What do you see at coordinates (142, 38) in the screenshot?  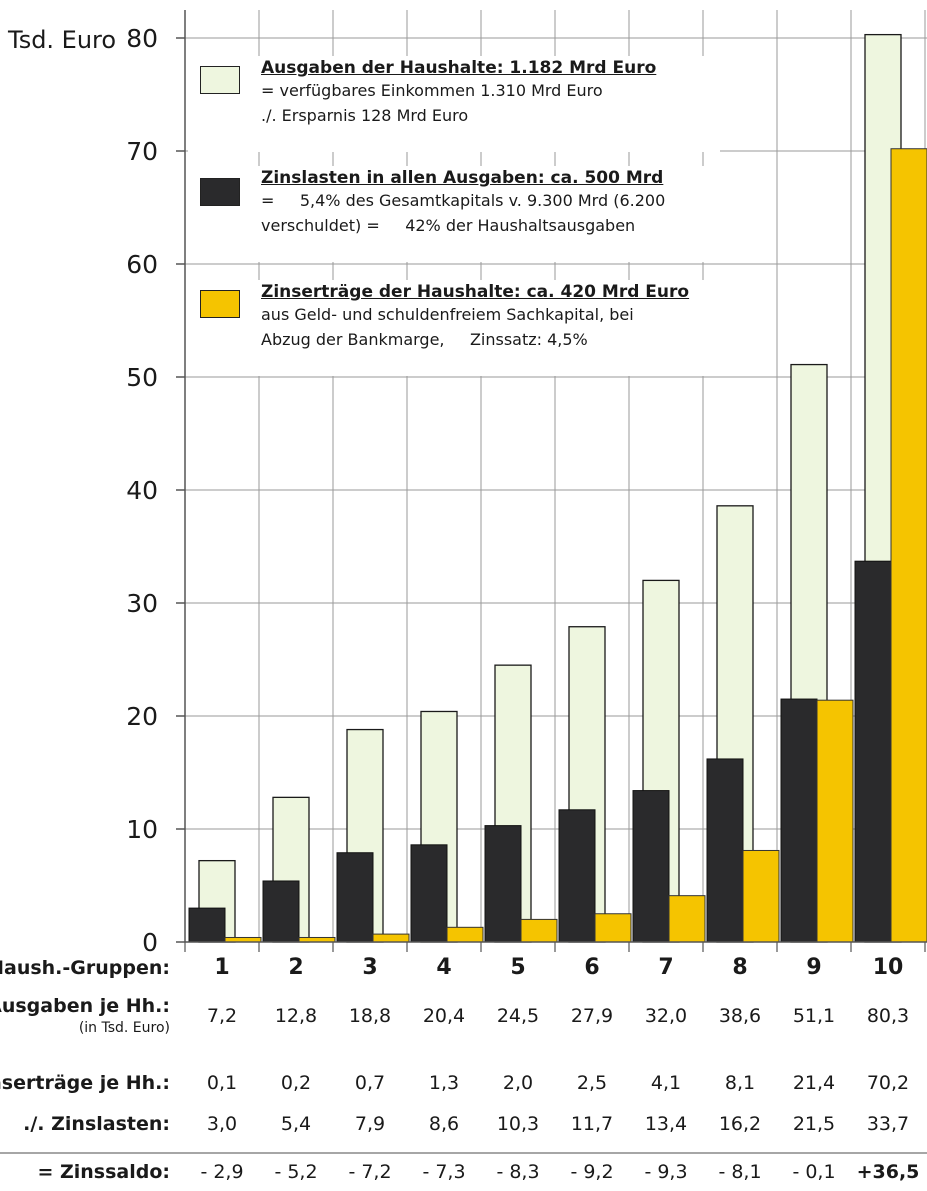 I see `y-tick-label: 80` at bounding box center [142, 38].